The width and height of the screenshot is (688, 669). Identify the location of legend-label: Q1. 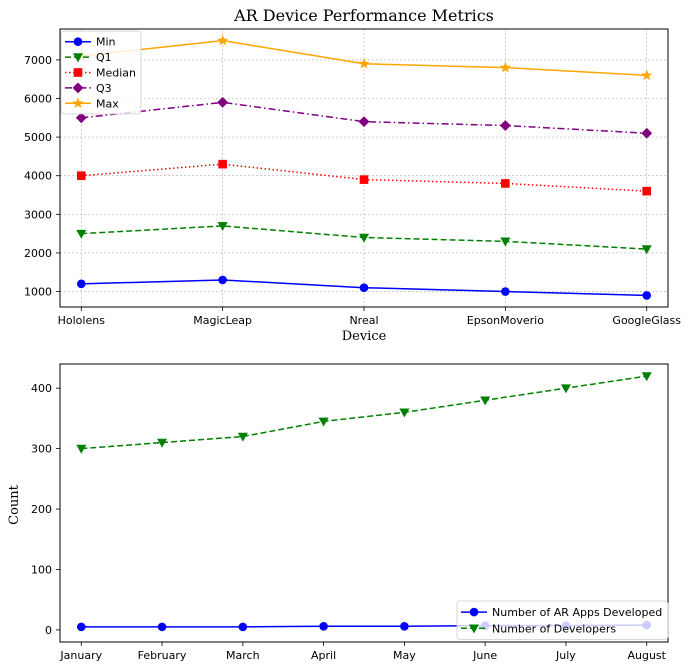
(104, 57).